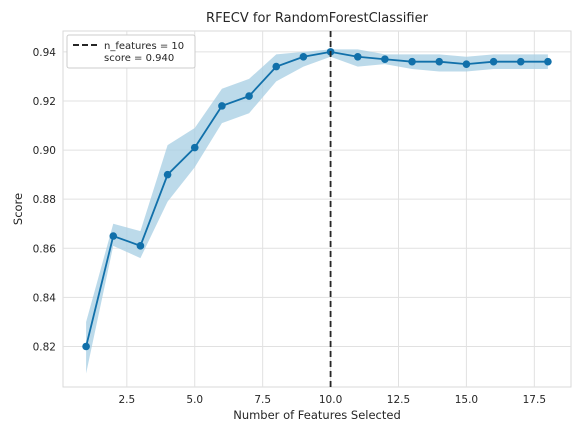  I want to click on legend-label-score: score = 0.940, so click(139, 58).